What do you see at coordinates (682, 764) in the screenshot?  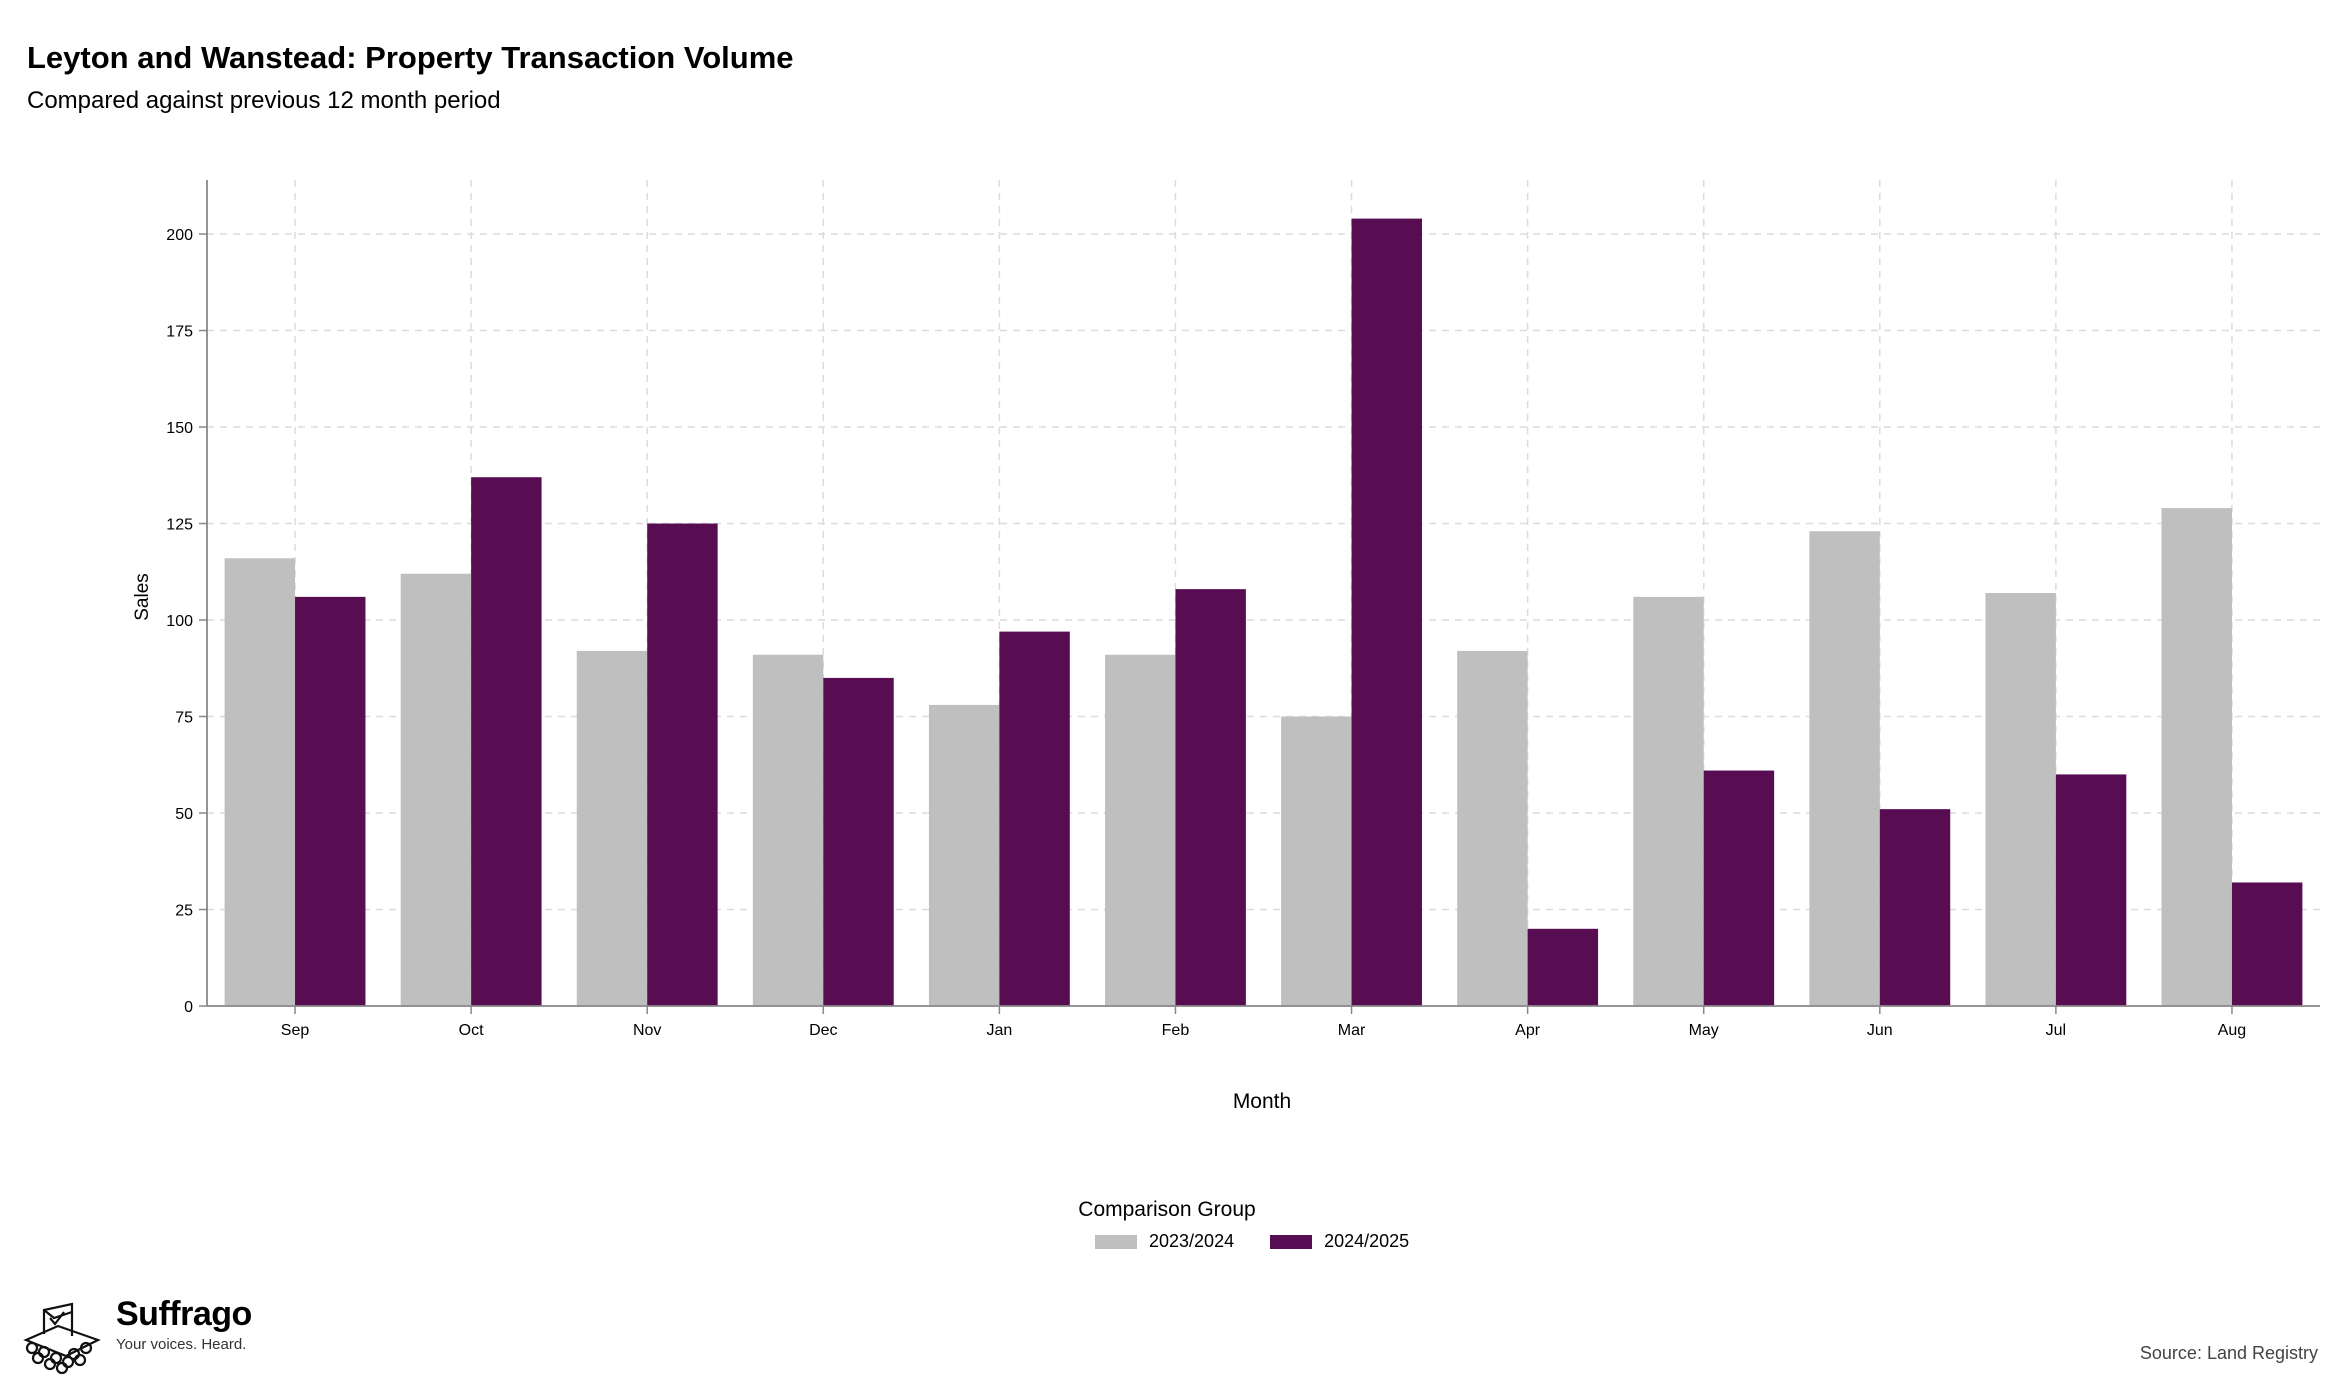 I see `bar-2024-2025-nov` at bounding box center [682, 764].